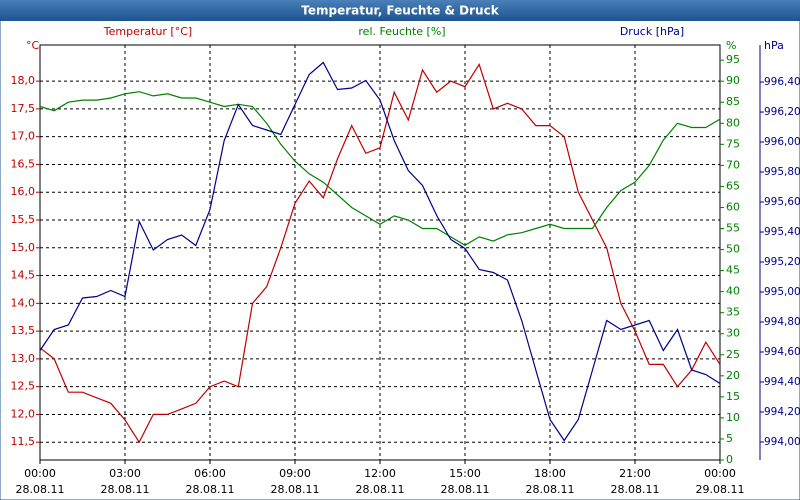 This screenshot has height=500, width=800. Describe the element at coordinates (23, 441) in the screenshot. I see `y-tick-label: 11,5` at that location.